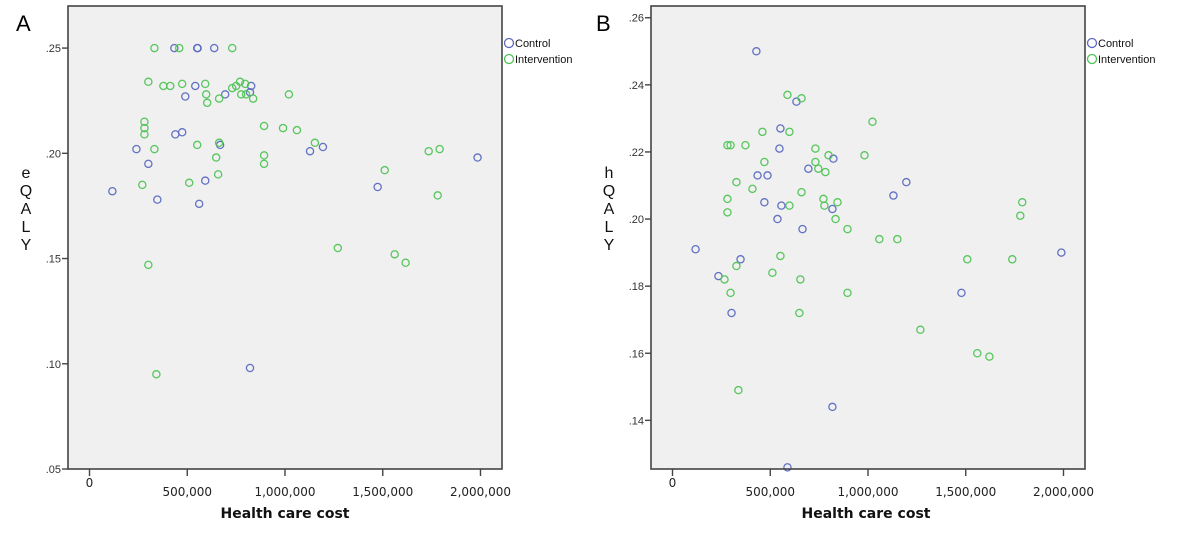  I want to click on y-axis-b: .14 .16 .18 .20 .22 .24 .26, so click(640, 220).